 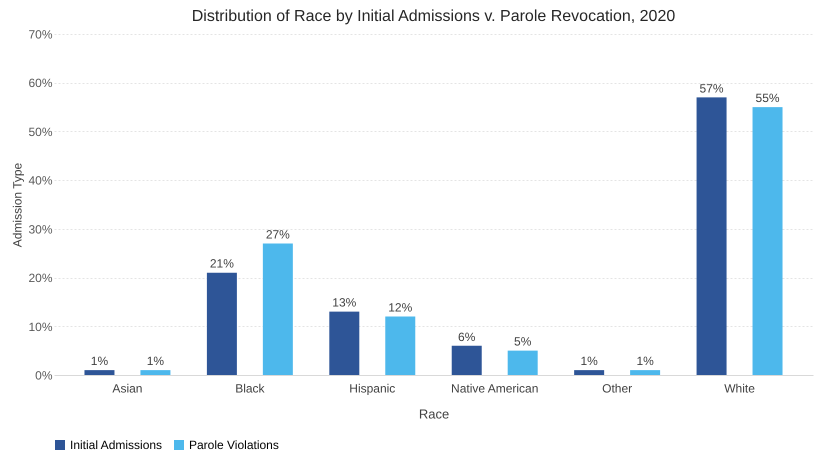 What do you see at coordinates (372, 389) in the screenshot?
I see `x-tick-label: Hispanic` at bounding box center [372, 389].